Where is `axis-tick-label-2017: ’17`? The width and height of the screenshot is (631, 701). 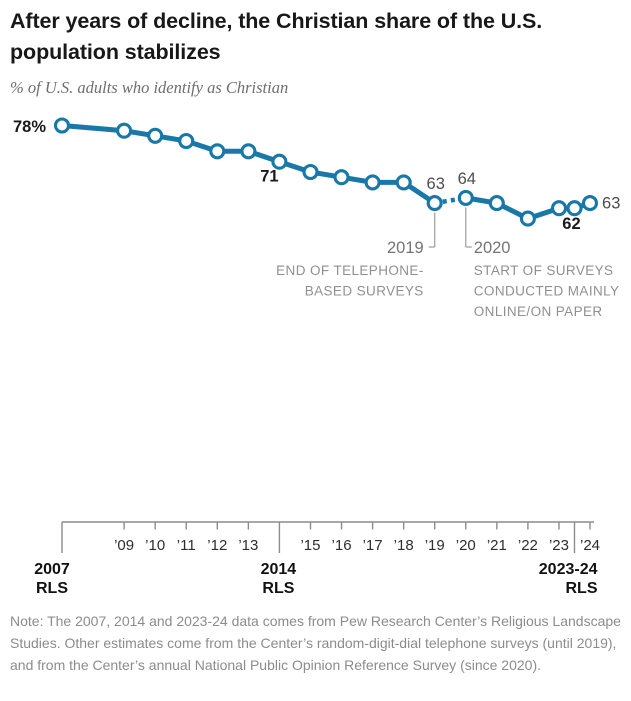 axis-tick-label-2017: ’17 is located at coordinates (373, 545).